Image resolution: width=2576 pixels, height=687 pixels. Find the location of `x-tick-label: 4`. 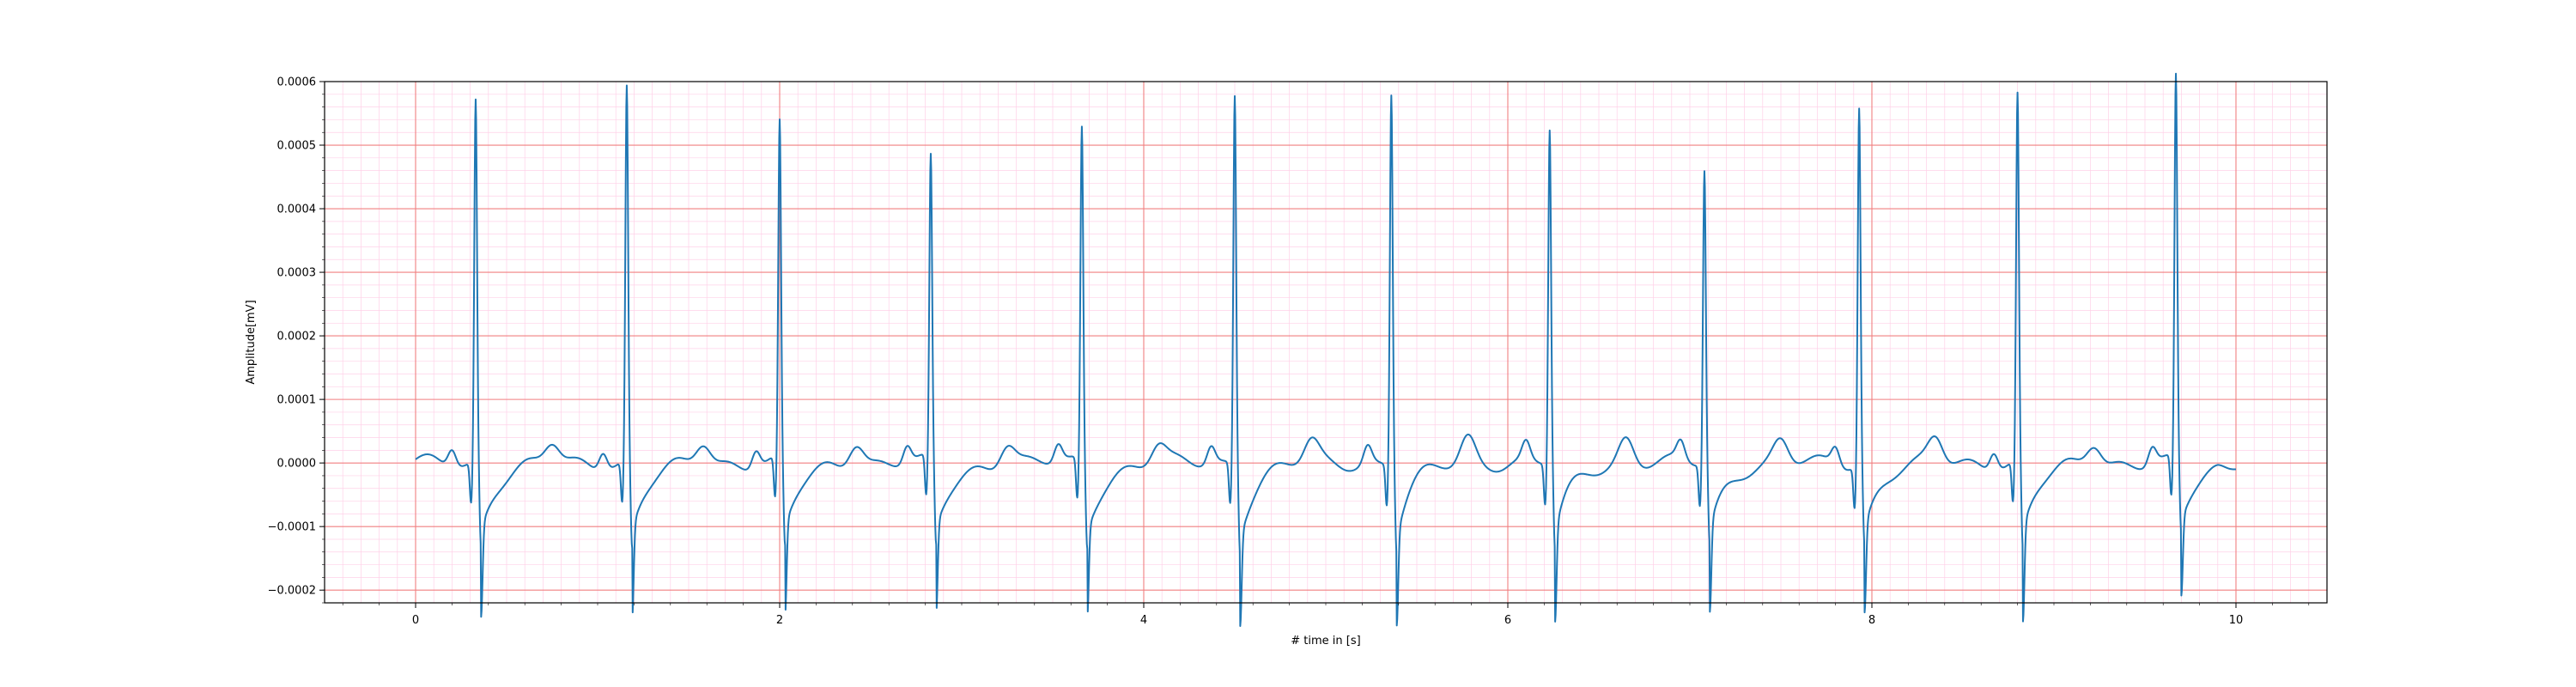

x-tick-label: 4 is located at coordinates (1144, 620).